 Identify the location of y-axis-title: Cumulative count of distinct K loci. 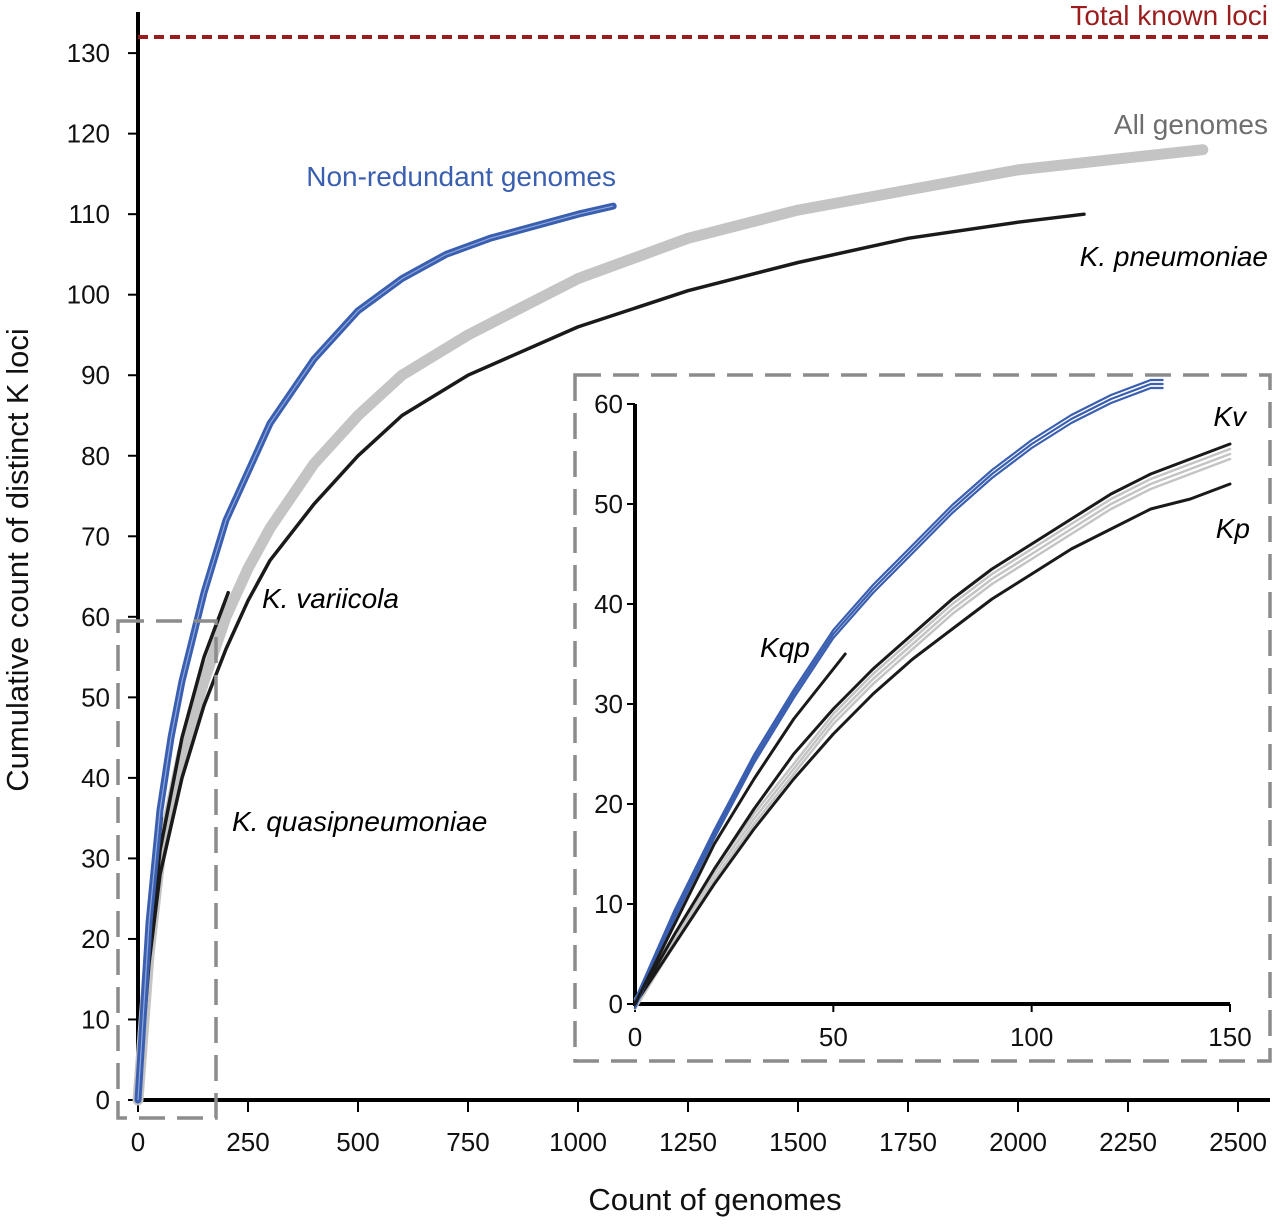
(17, 560).